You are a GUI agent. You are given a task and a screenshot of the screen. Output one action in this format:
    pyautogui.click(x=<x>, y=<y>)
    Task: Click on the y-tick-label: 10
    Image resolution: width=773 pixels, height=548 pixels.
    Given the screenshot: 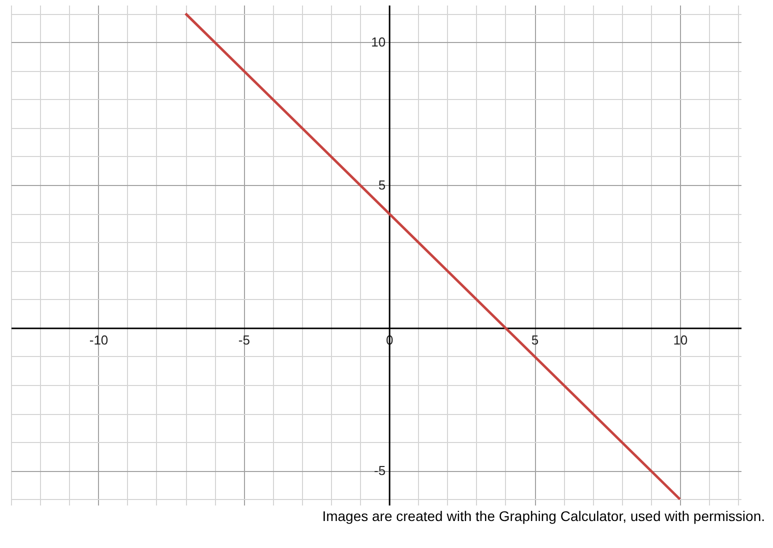 What is the action you would take?
    pyautogui.click(x=378, y=42)
    